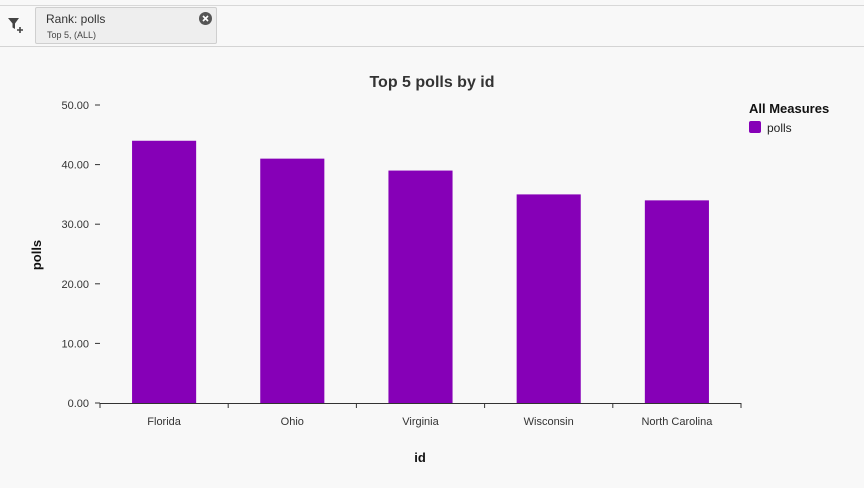 The height and width of the screenshot is (488, 864). Describe the element at coordinates (164, 422) in the screenshot. I see `x-tick-label: Florida` at that location.